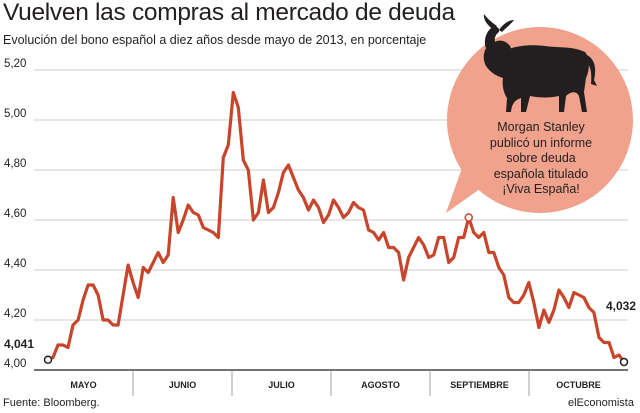 The image size is (640, 413). I want to click on end-marker, so click(624, 362).